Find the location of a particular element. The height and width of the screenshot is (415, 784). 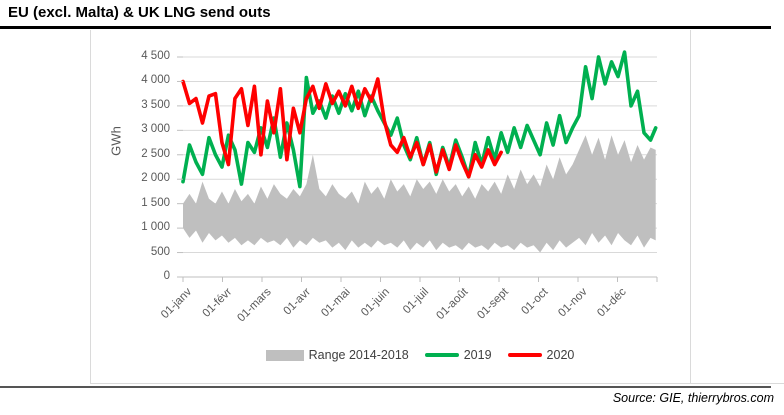

legend-item-2020: 2020 is located at coordinates (541, 355).